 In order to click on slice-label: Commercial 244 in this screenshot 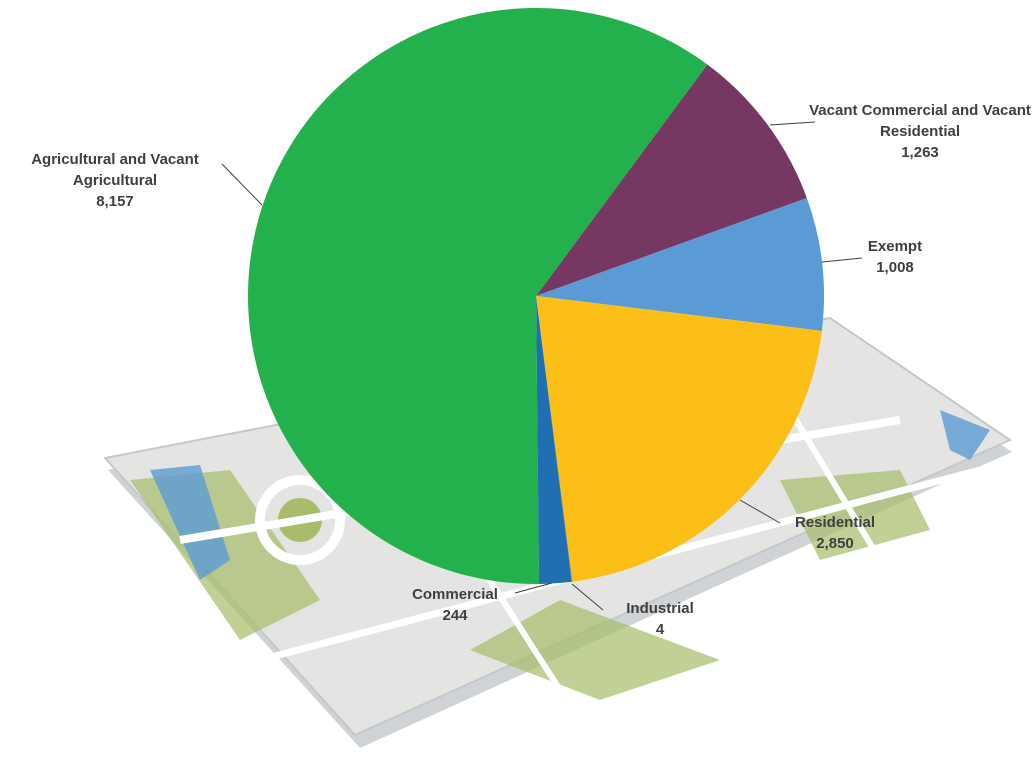, I will do `click(455, 605)`.